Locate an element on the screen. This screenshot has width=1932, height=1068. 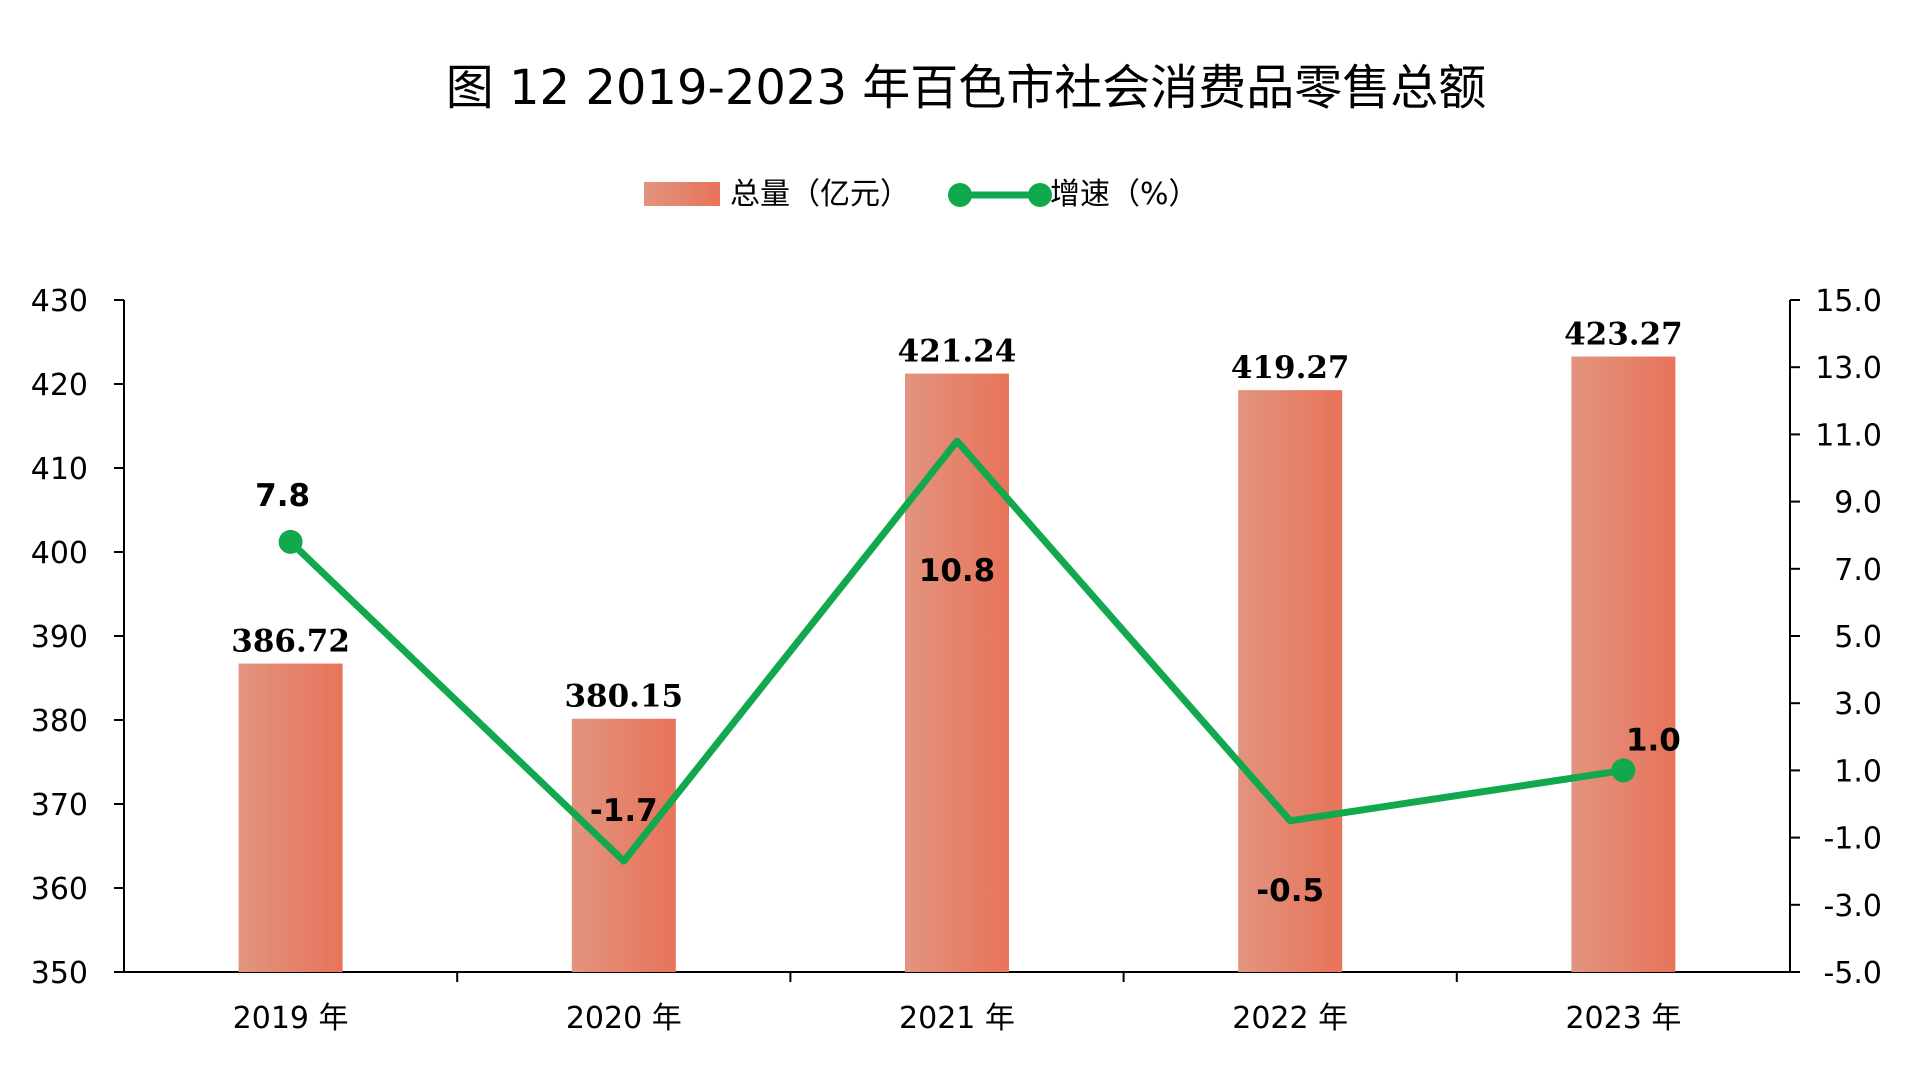
line-value-label: 1.0 is located at coordinates (1653, 740).